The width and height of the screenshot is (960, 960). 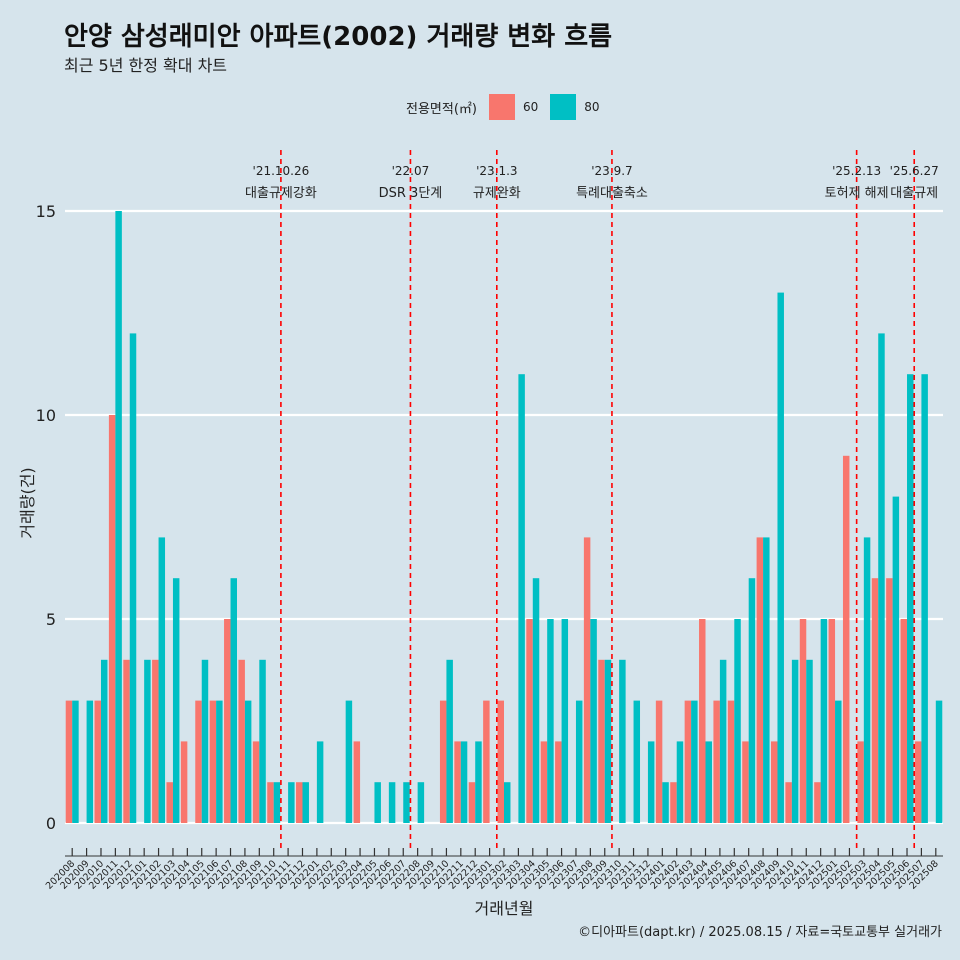 I want to click on legend-label-60: 60, so click(x=530, y=107).